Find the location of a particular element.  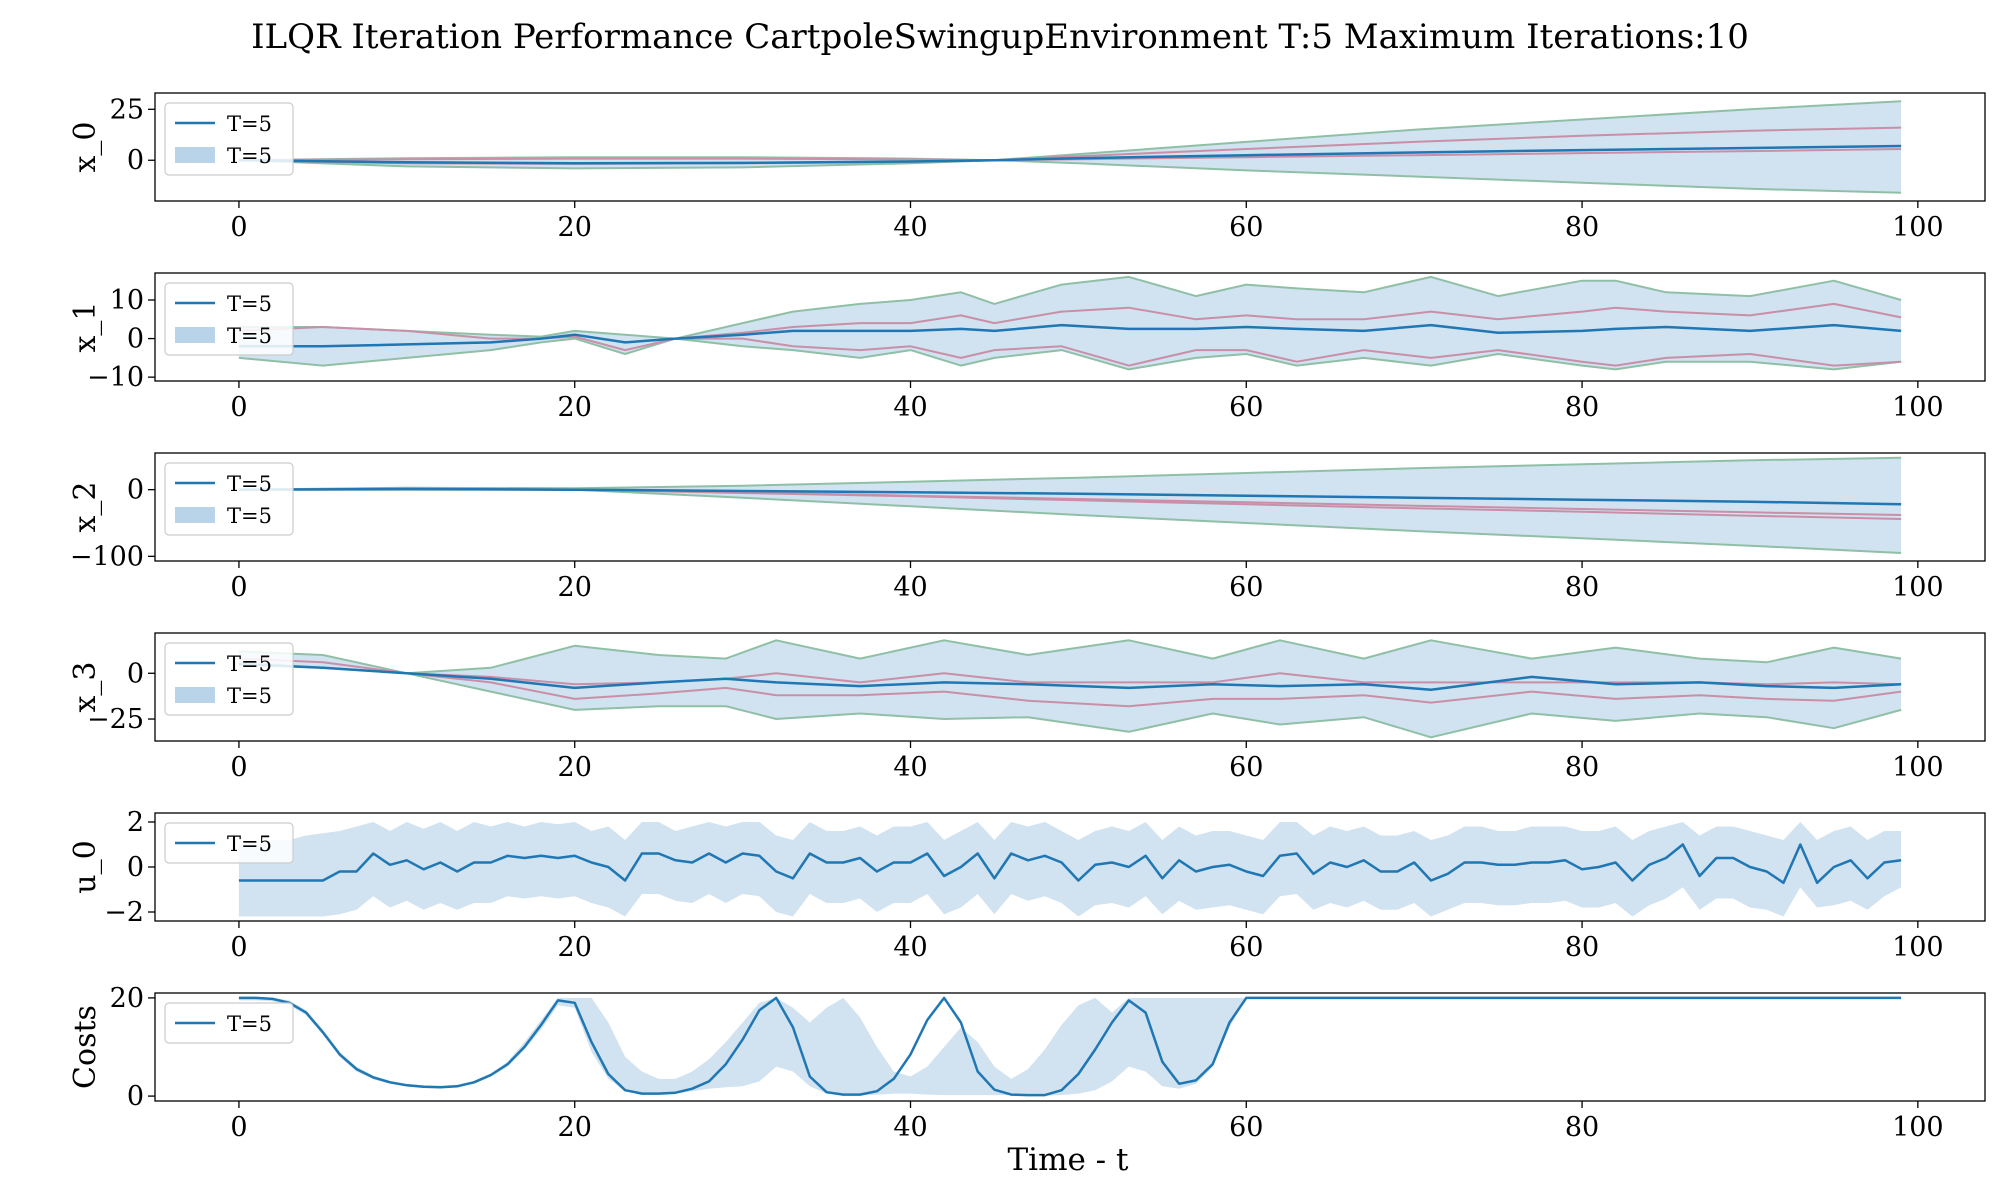

y-axis-label: u_0 is located at coordinates (85, 866).